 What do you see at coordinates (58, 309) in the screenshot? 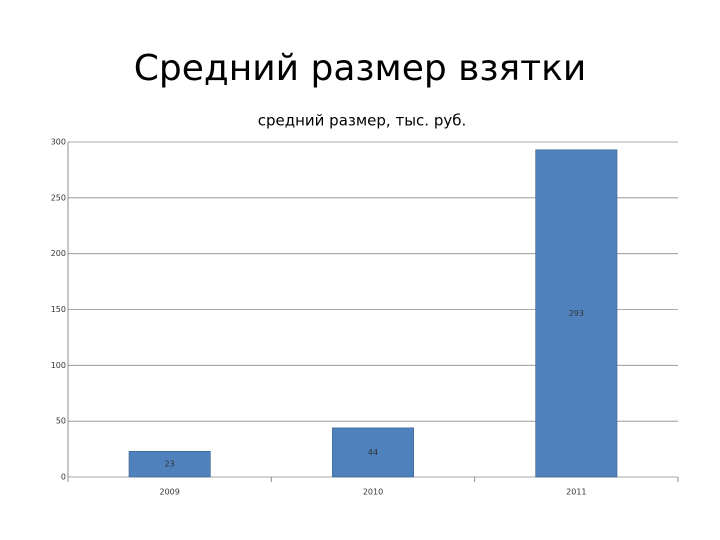
I see `y-tick-label: 150` at bounding box center [58, 309].